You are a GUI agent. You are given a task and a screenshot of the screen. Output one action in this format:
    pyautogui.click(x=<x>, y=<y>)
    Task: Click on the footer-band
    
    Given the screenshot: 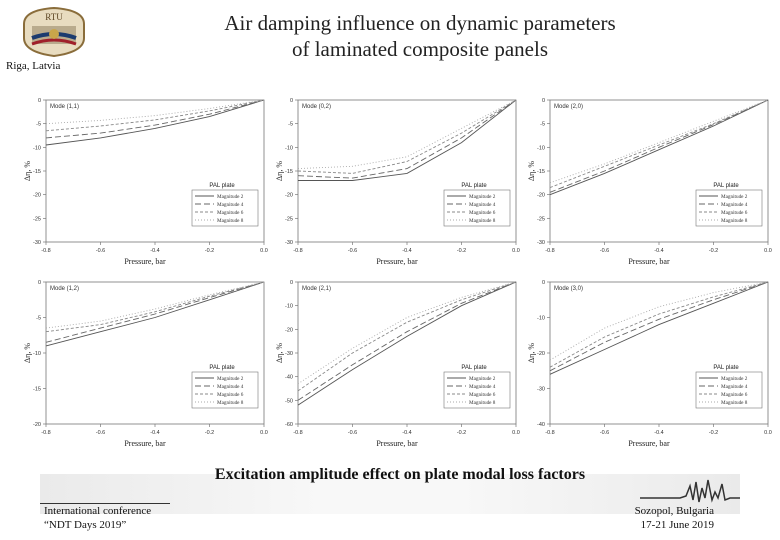 What is the action you would take?
    pyautogui.click(x=390, y=494)
    